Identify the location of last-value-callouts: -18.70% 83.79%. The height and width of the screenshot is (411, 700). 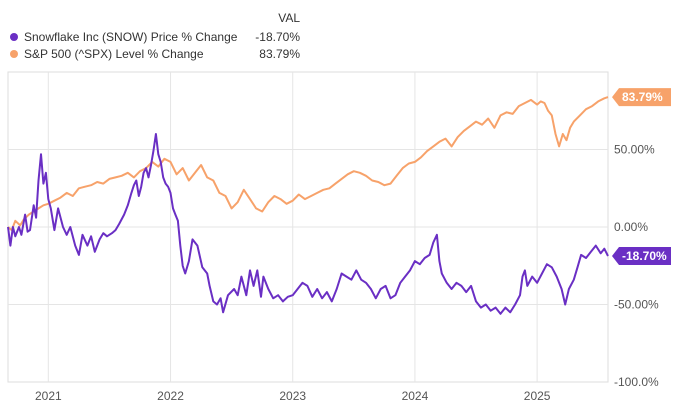
(641, 176).